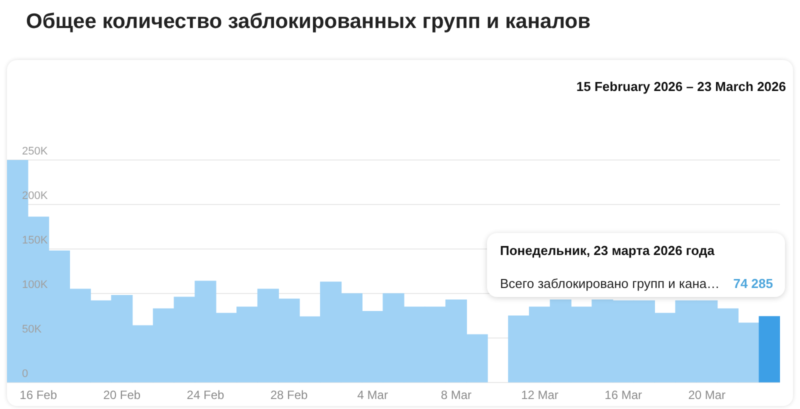 The image size is (800, 409). What do you see at coordinates (205, 395) in the screenshot?
I see `x-tick-label: 24 Feb` at bounding box center [205, 395].